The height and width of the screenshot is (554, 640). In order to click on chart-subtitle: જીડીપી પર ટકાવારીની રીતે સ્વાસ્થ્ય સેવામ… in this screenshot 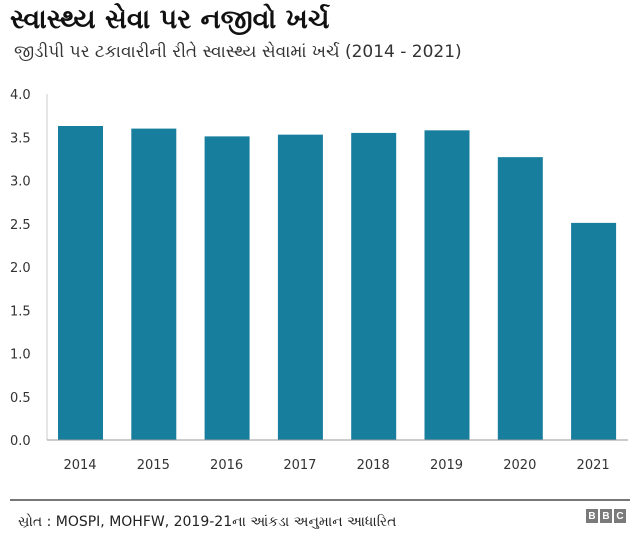, I will do `click(238, 52)`.